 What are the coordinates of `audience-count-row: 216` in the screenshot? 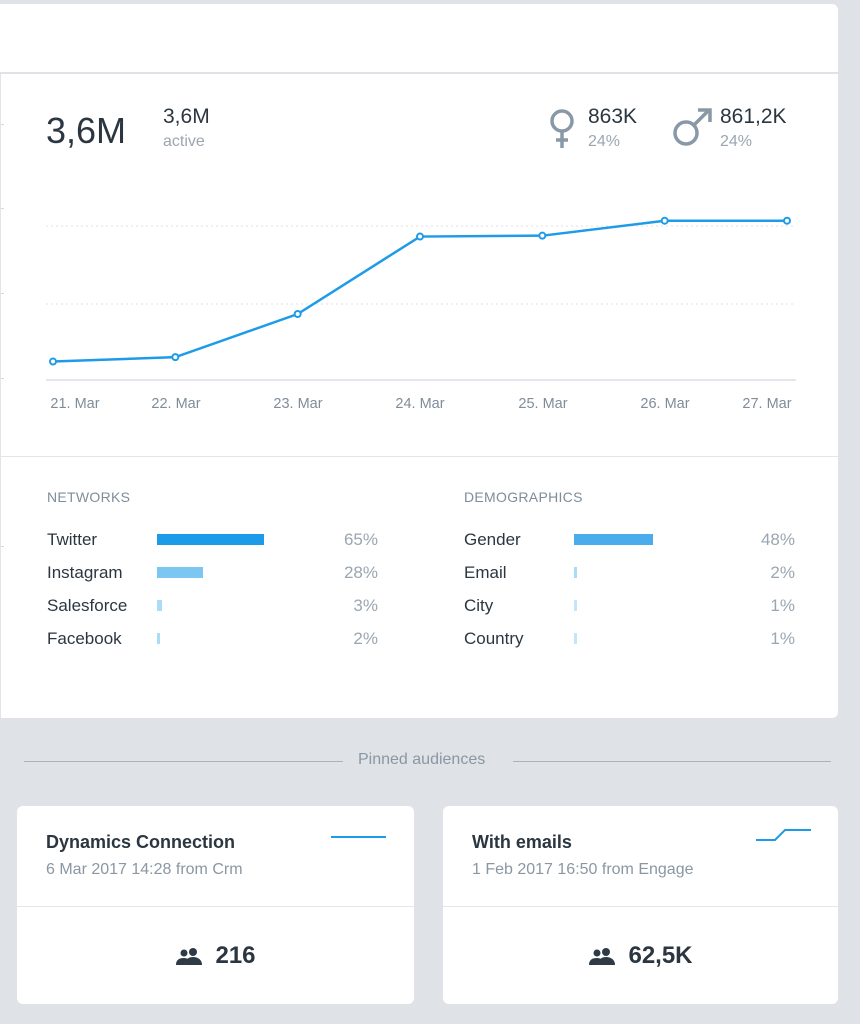 It's located at (215, 956).